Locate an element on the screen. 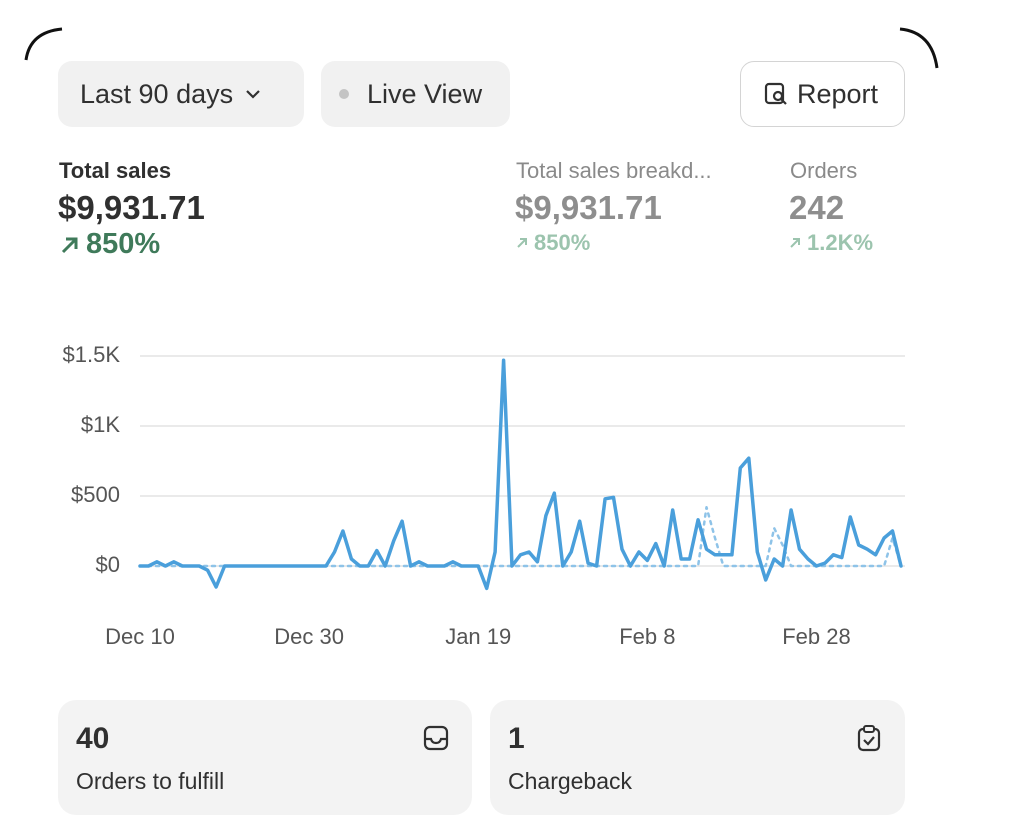  orders-card: 40 Orders to fulfill is located at coordinates (265, 757).